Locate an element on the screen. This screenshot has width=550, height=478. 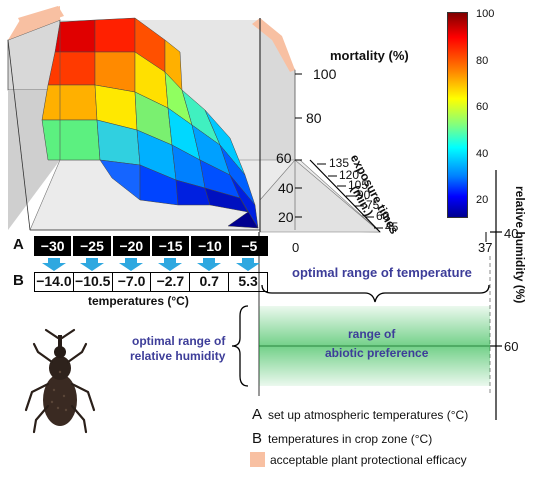
row-b-cell: 5.3 is located at coordinates (247, 282).